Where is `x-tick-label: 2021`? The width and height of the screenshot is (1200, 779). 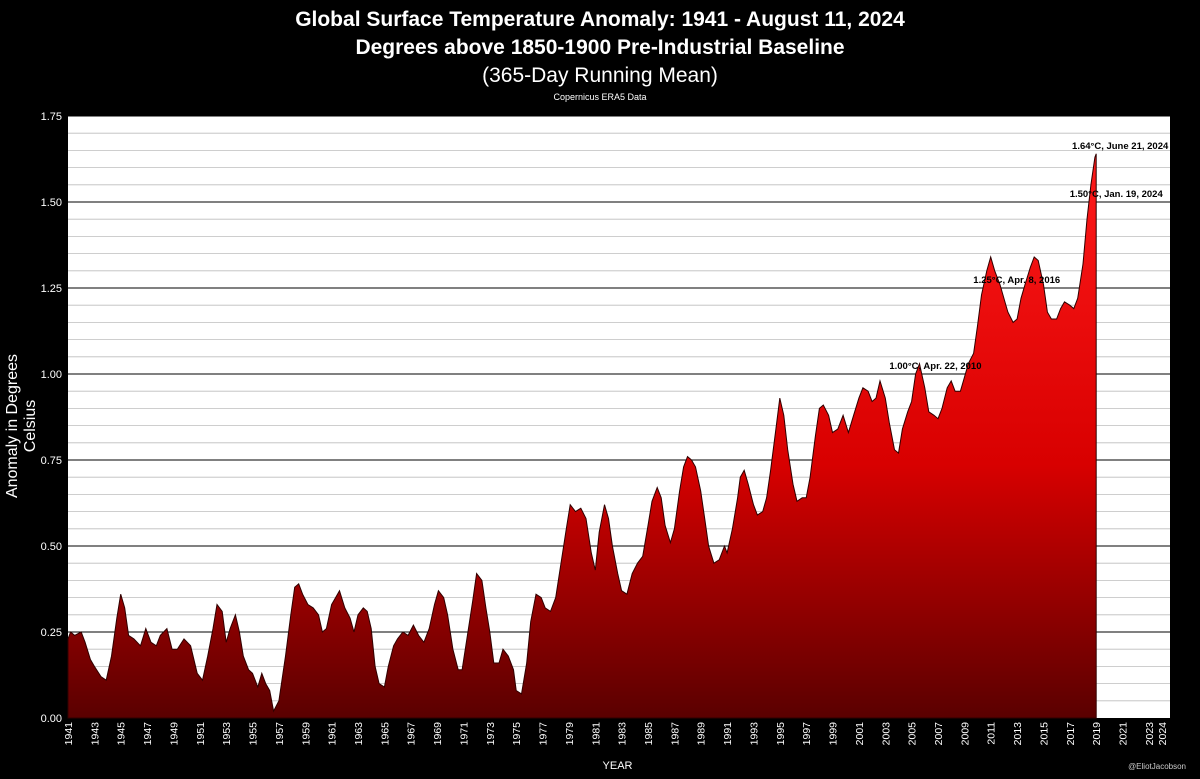
x-tick-label: 2021 is located at coordinates (1124, 734).